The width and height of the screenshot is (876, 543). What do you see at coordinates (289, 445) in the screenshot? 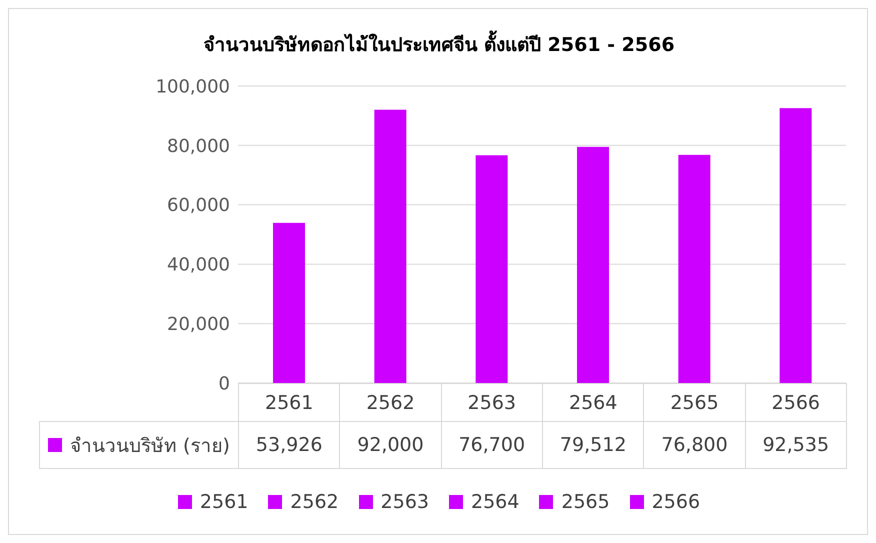
I see `data-label: 53,926` at bounding box center [289, 445].